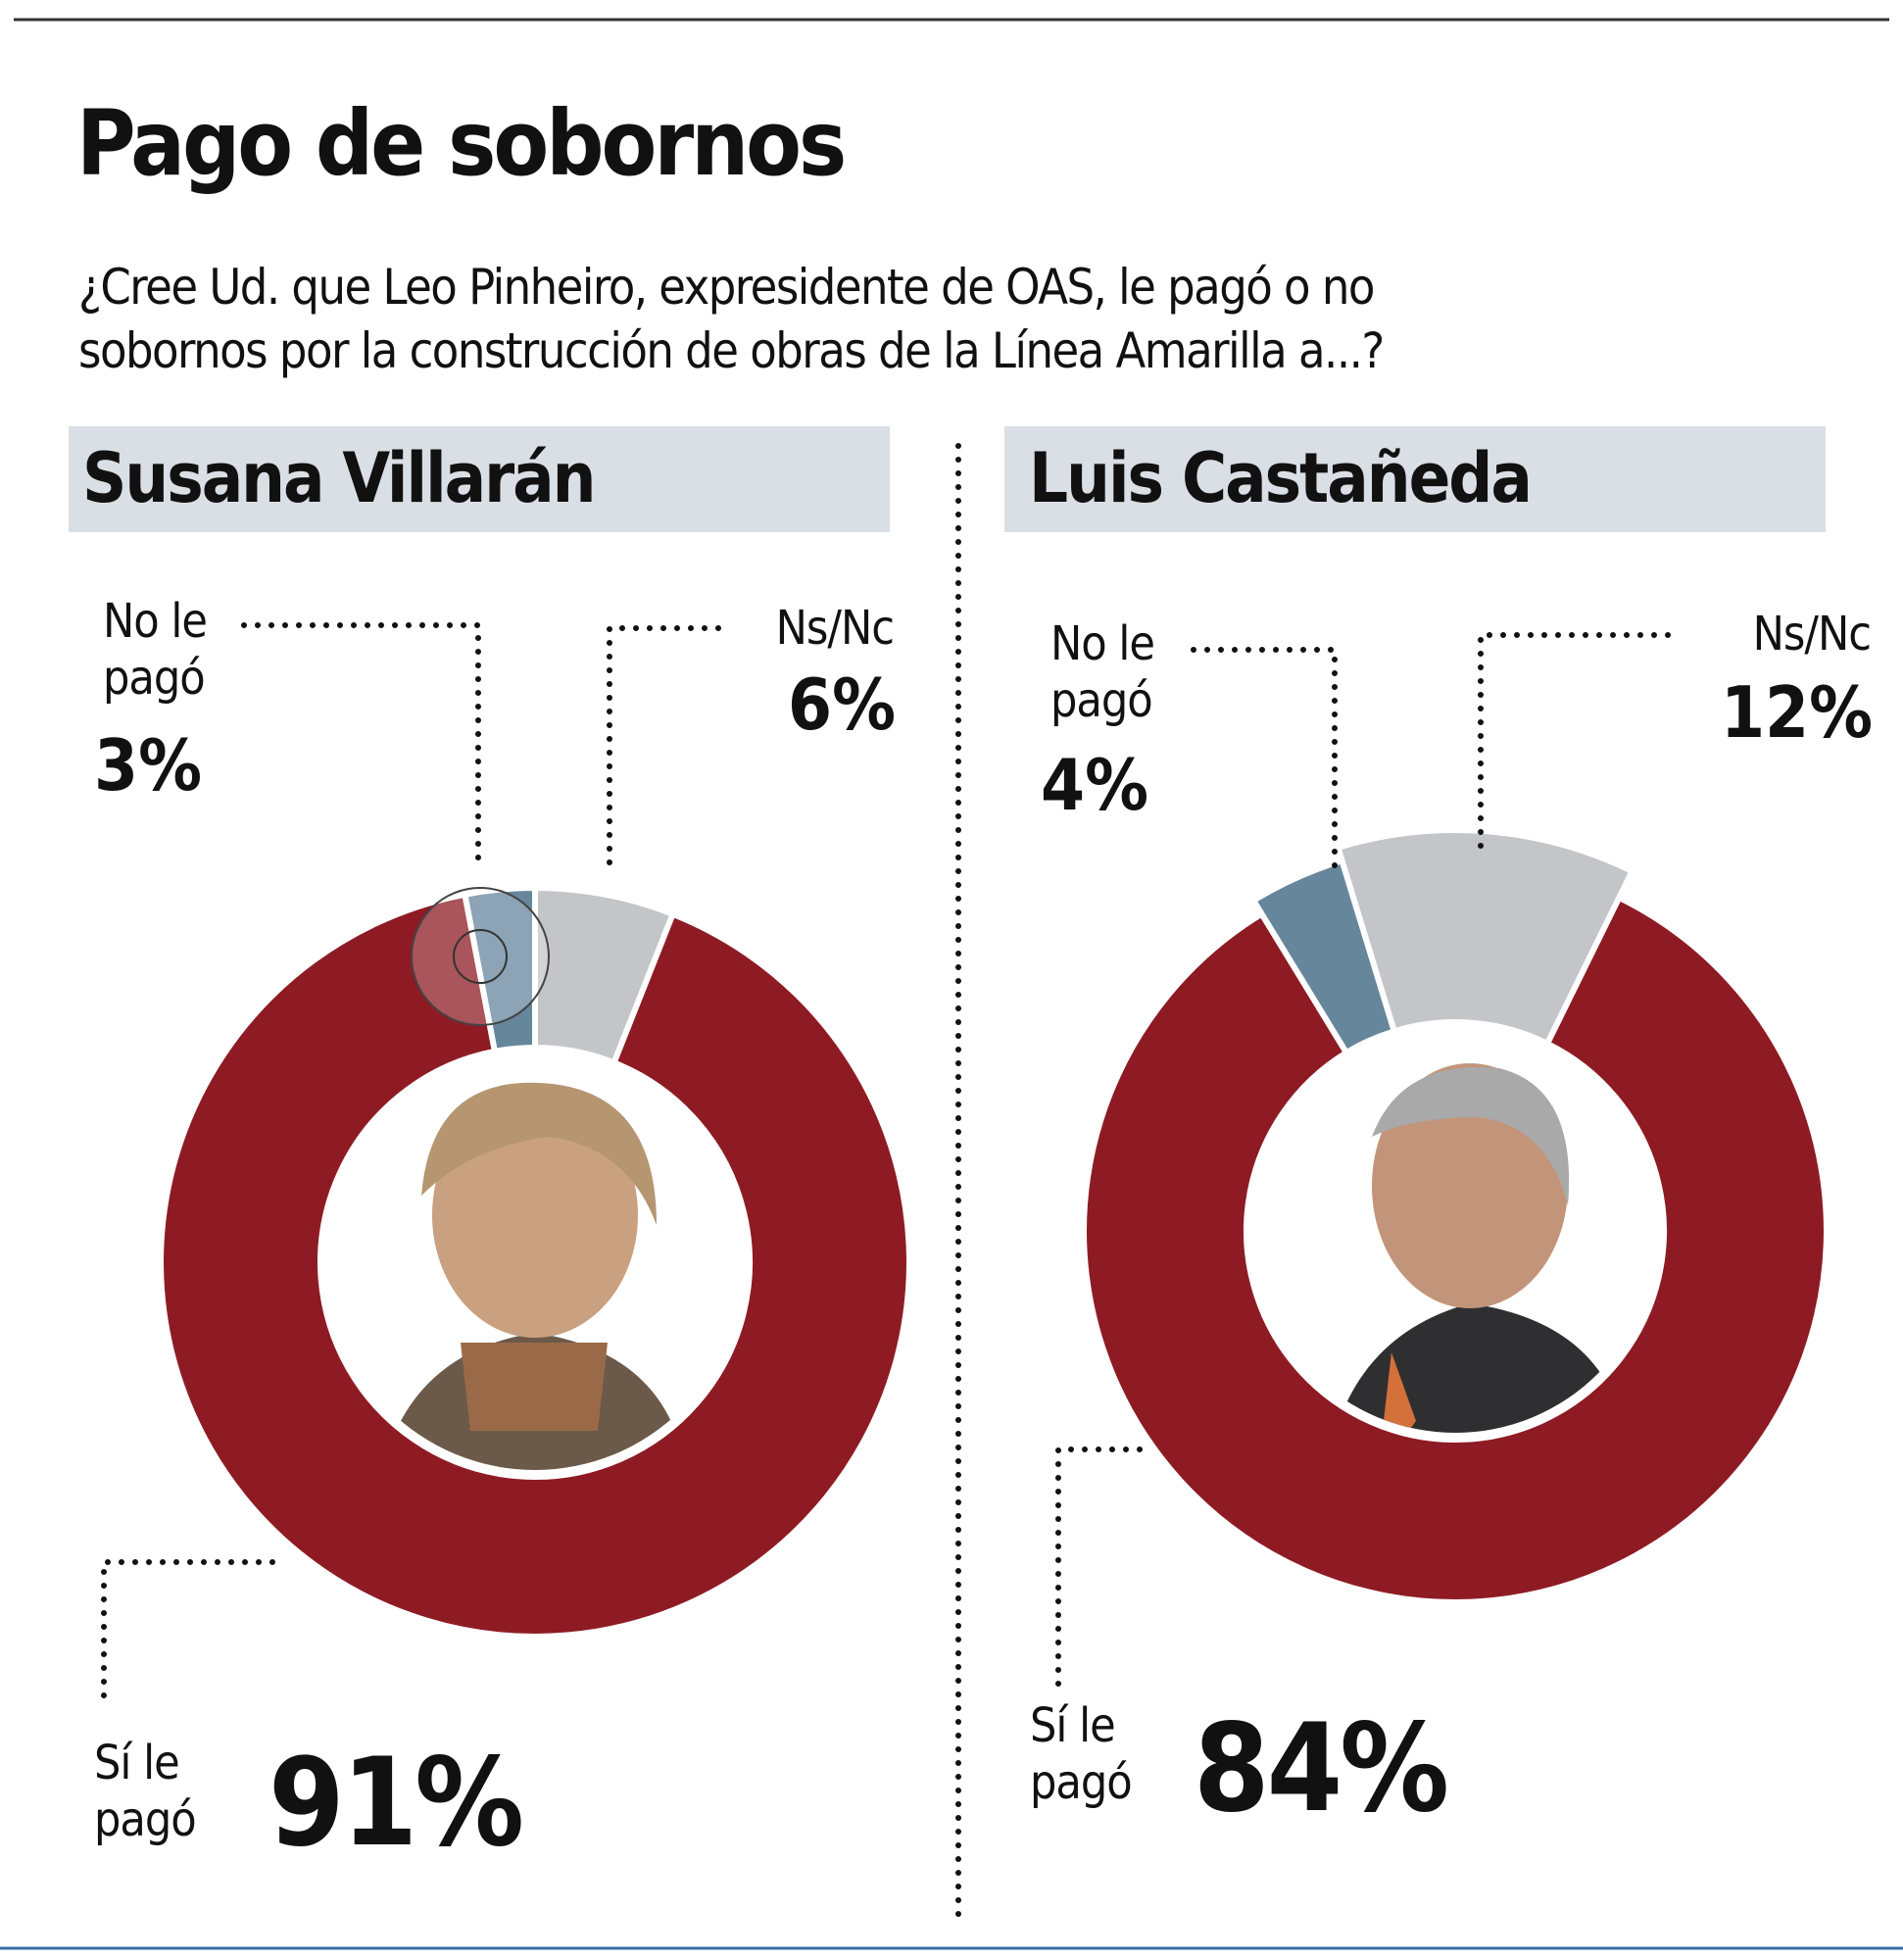  I want to click on portrait-villaran, so click(535, 1262).